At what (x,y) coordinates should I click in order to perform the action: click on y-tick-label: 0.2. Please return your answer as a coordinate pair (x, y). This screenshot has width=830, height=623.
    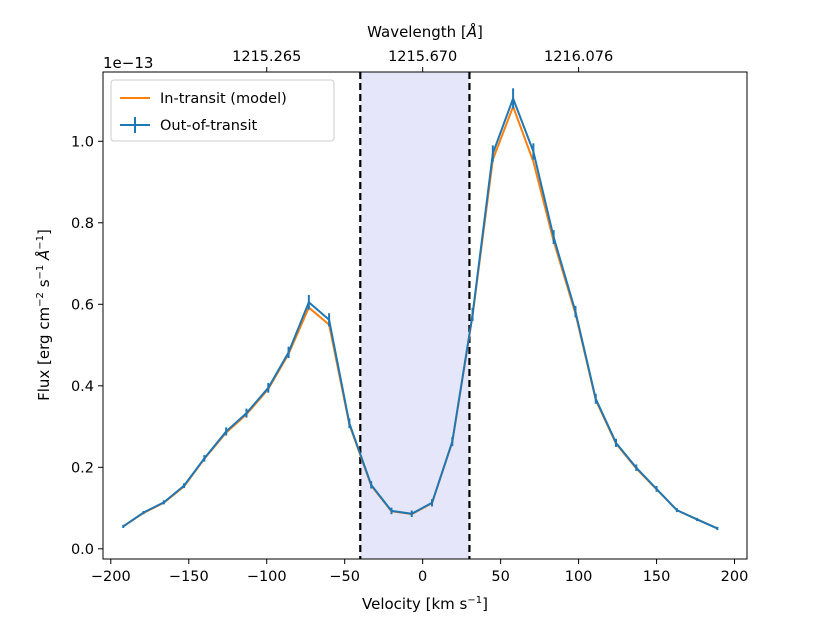
    Looking at the image, I should click on (82, 468).